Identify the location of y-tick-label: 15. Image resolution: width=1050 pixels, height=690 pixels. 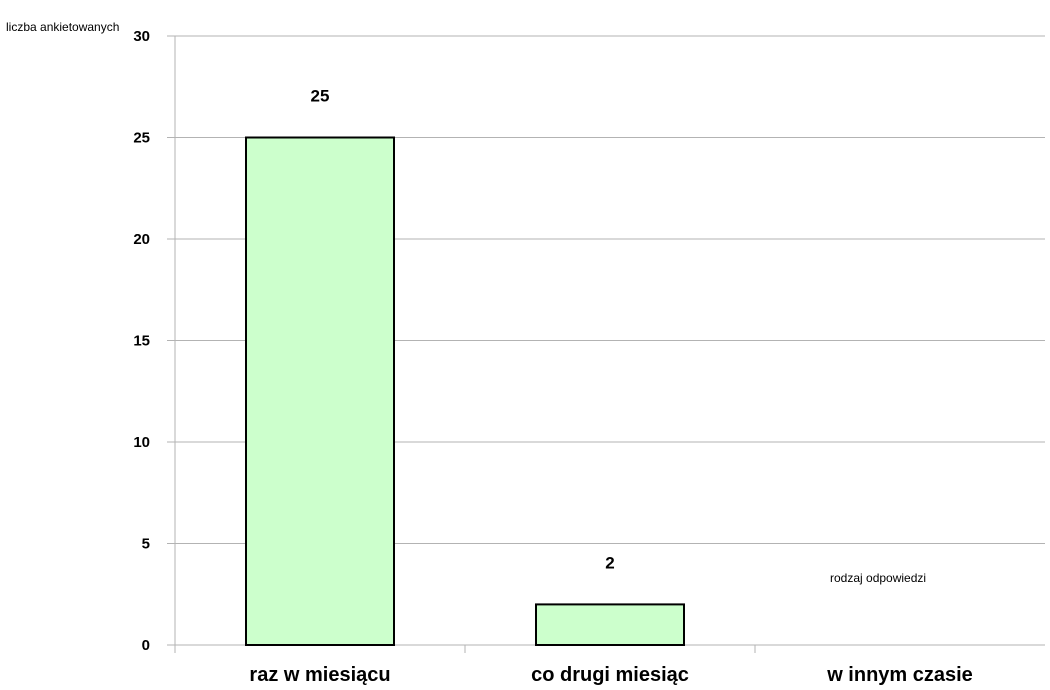
(141, 341).